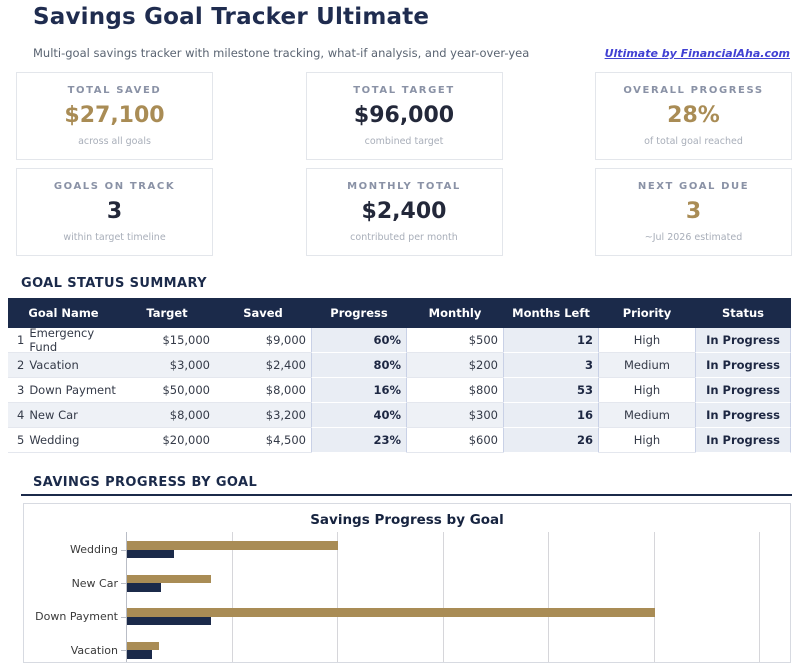  What do you see at coordinates (455, 440) in the screenshot?
I see `monthly-cell: $600` at bounding box center [455, 440].